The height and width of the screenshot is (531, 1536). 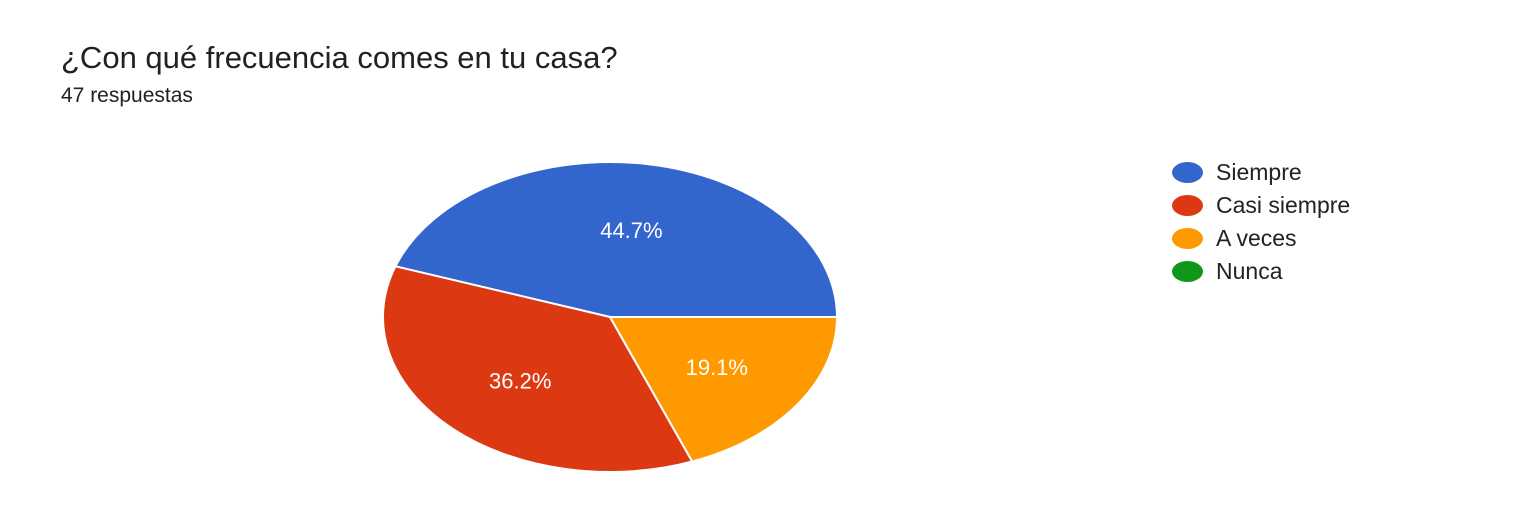 I want to click on pie-slice-casi-siempre, so click(x=538, y=369).